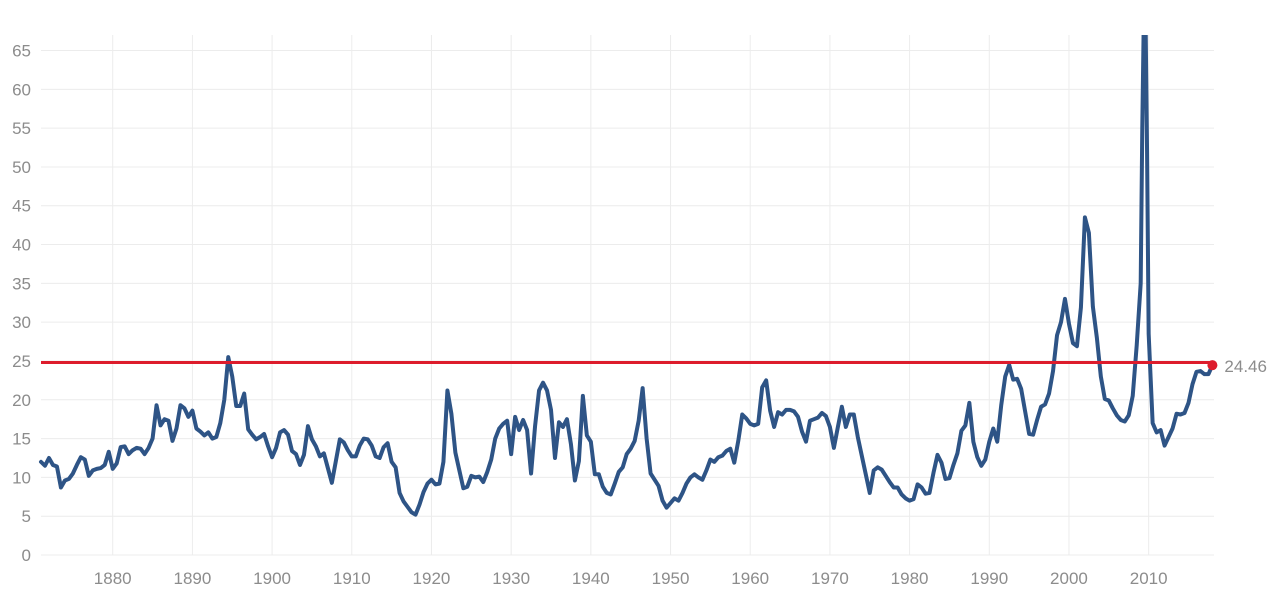 The height and width of the screenshot is (602, 1288). What do you see at coordinates (21, 245) in the screenshot?
I see `y-tick-label: 40` at bounding box center [21, 245].